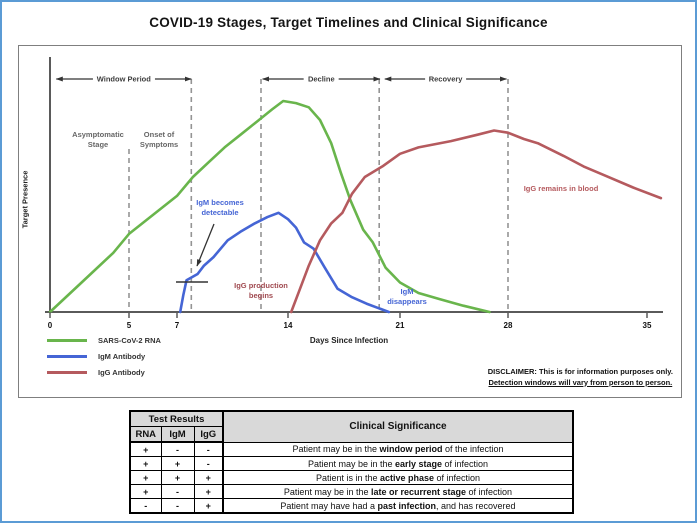 This screenshot has width=697, height=523. I want to click on clinical-significance-header: Clinical Significance, so click(398, 426).